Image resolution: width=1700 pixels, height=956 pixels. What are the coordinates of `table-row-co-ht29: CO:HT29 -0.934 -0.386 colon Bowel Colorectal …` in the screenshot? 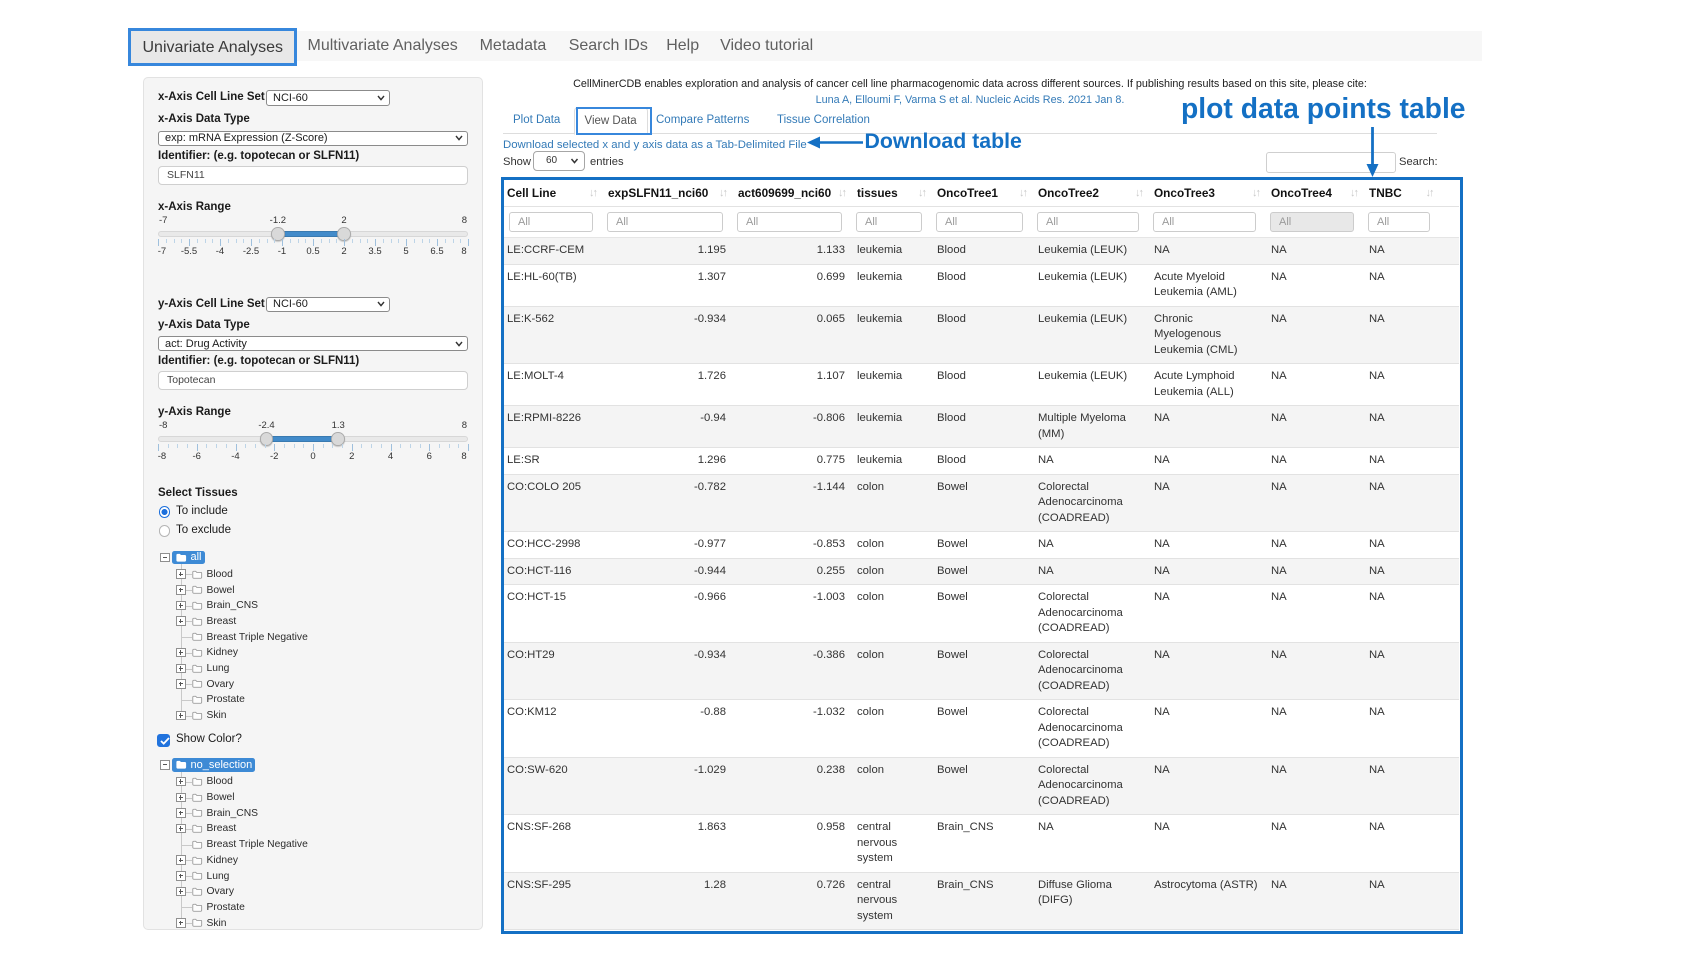 It's located at (981, 671).